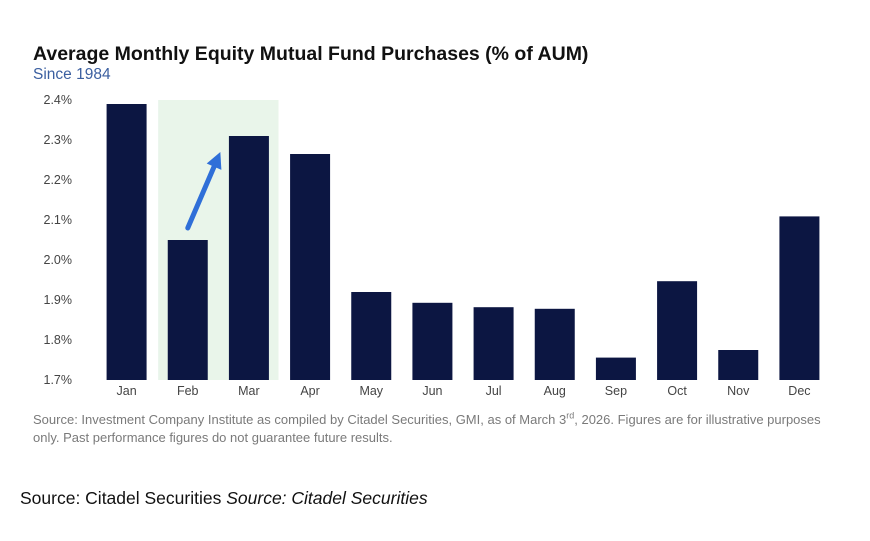 This screenshot has width=870, height=541. Describe the element at coordinates (58, 100) in the screenshot. I see `y-tick-label: 2.4%` at that location.